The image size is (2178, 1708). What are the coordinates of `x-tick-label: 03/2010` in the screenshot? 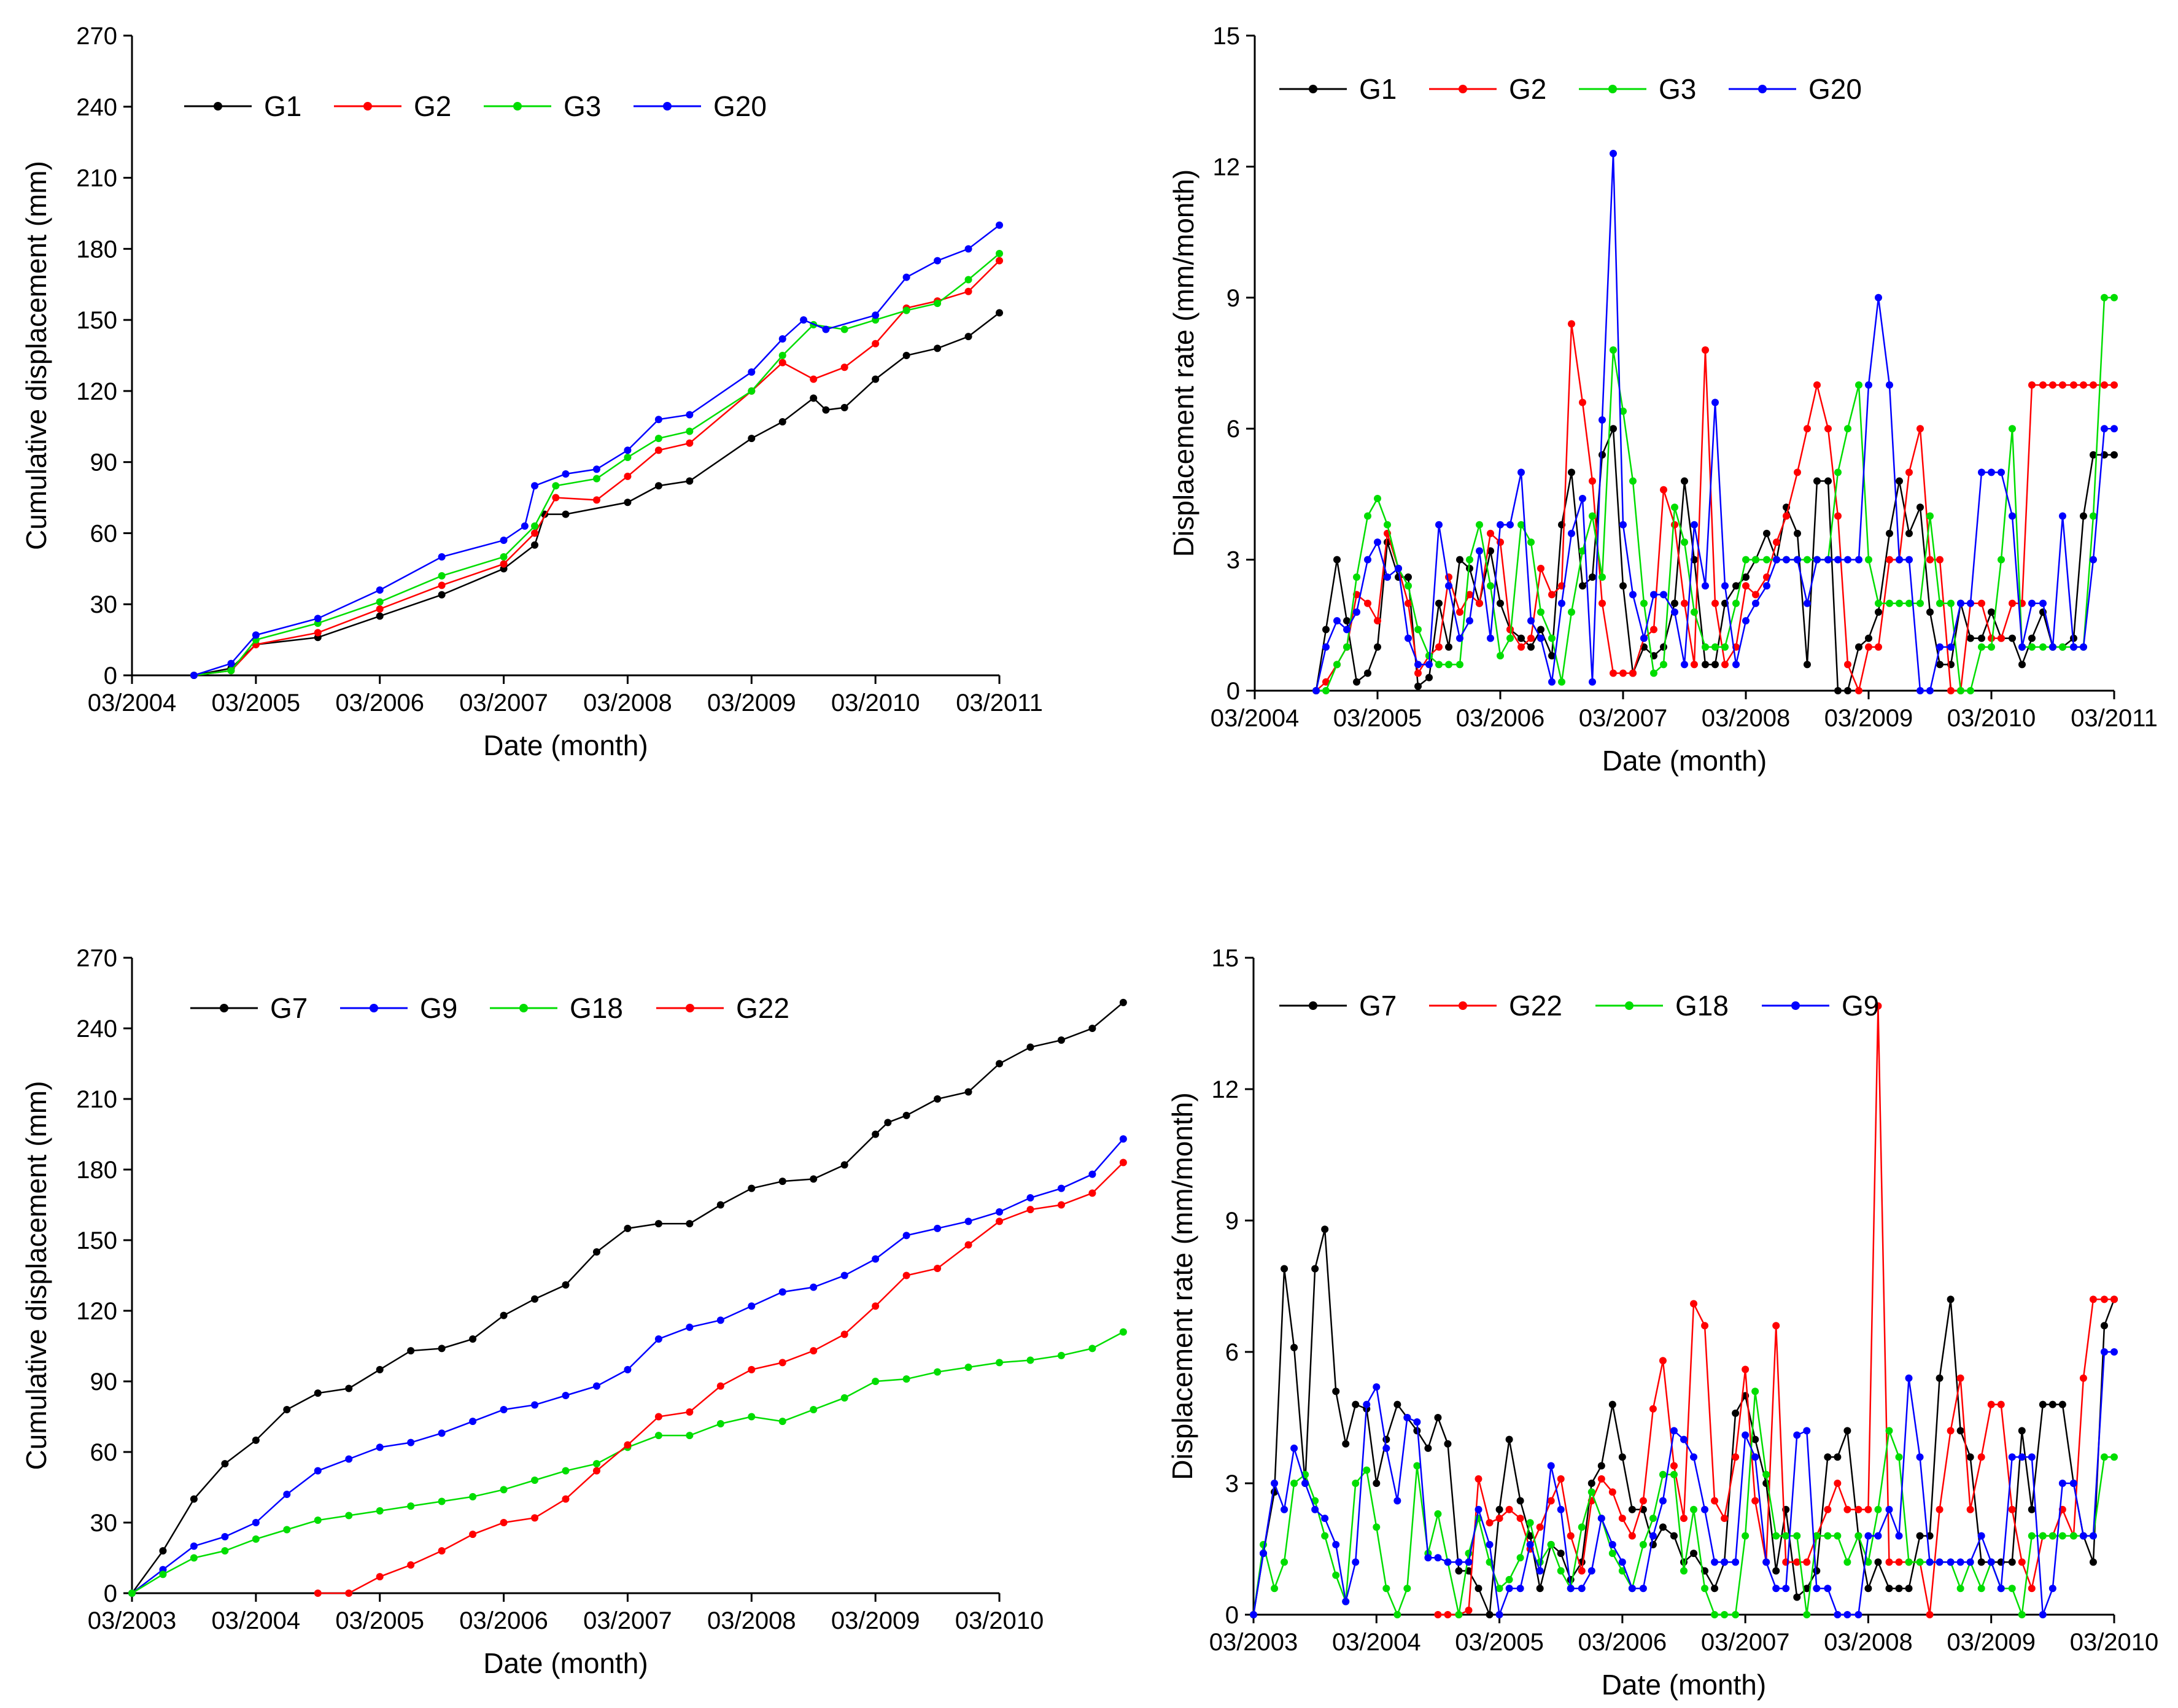 It's located at (875, 702).